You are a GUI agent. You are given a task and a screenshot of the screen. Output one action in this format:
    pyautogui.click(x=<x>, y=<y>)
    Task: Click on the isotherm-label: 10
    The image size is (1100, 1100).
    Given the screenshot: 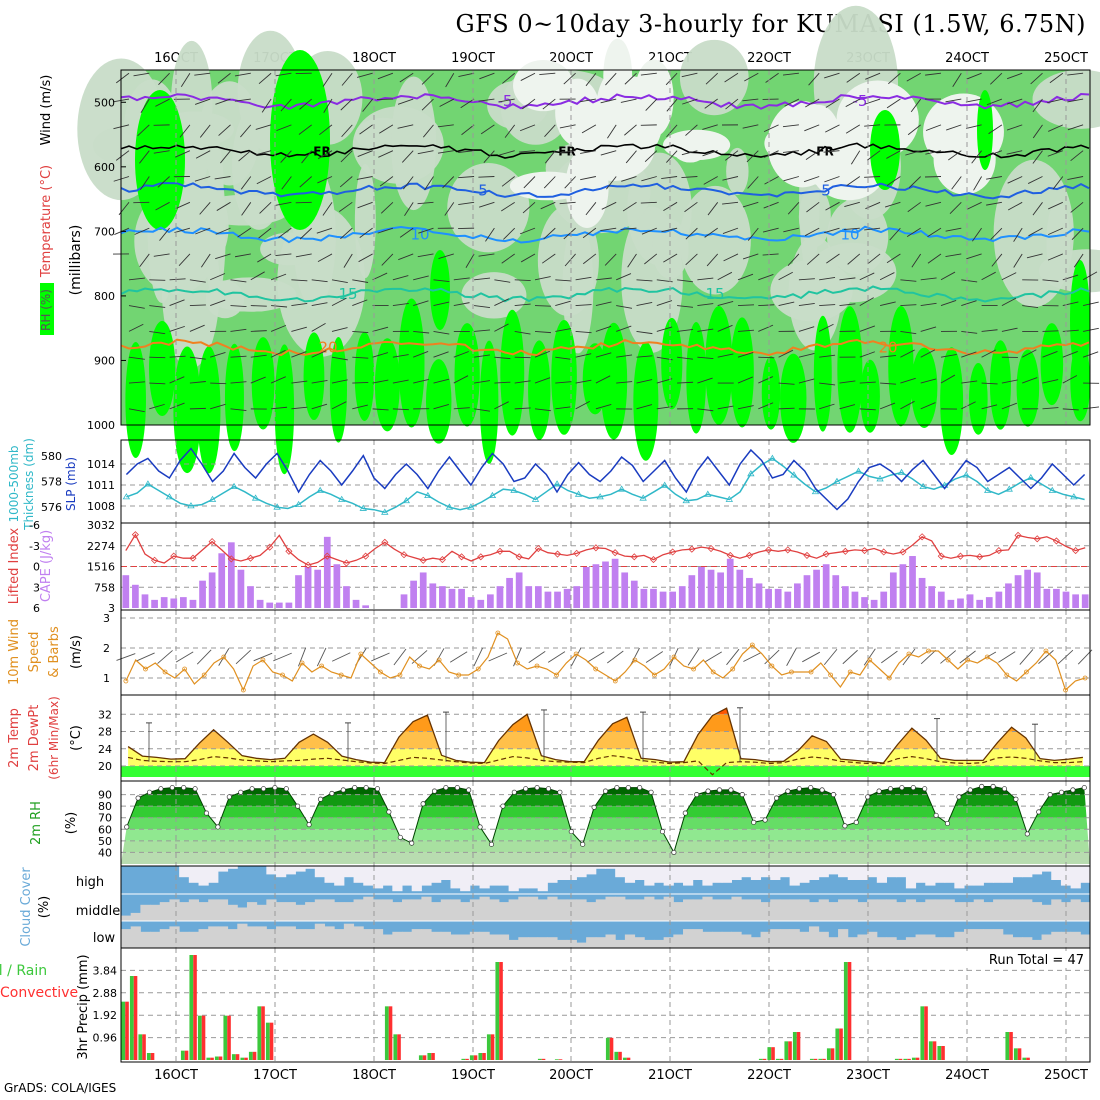 What is the action you would take?
    pyautogui.click(x=849, y=235)
    